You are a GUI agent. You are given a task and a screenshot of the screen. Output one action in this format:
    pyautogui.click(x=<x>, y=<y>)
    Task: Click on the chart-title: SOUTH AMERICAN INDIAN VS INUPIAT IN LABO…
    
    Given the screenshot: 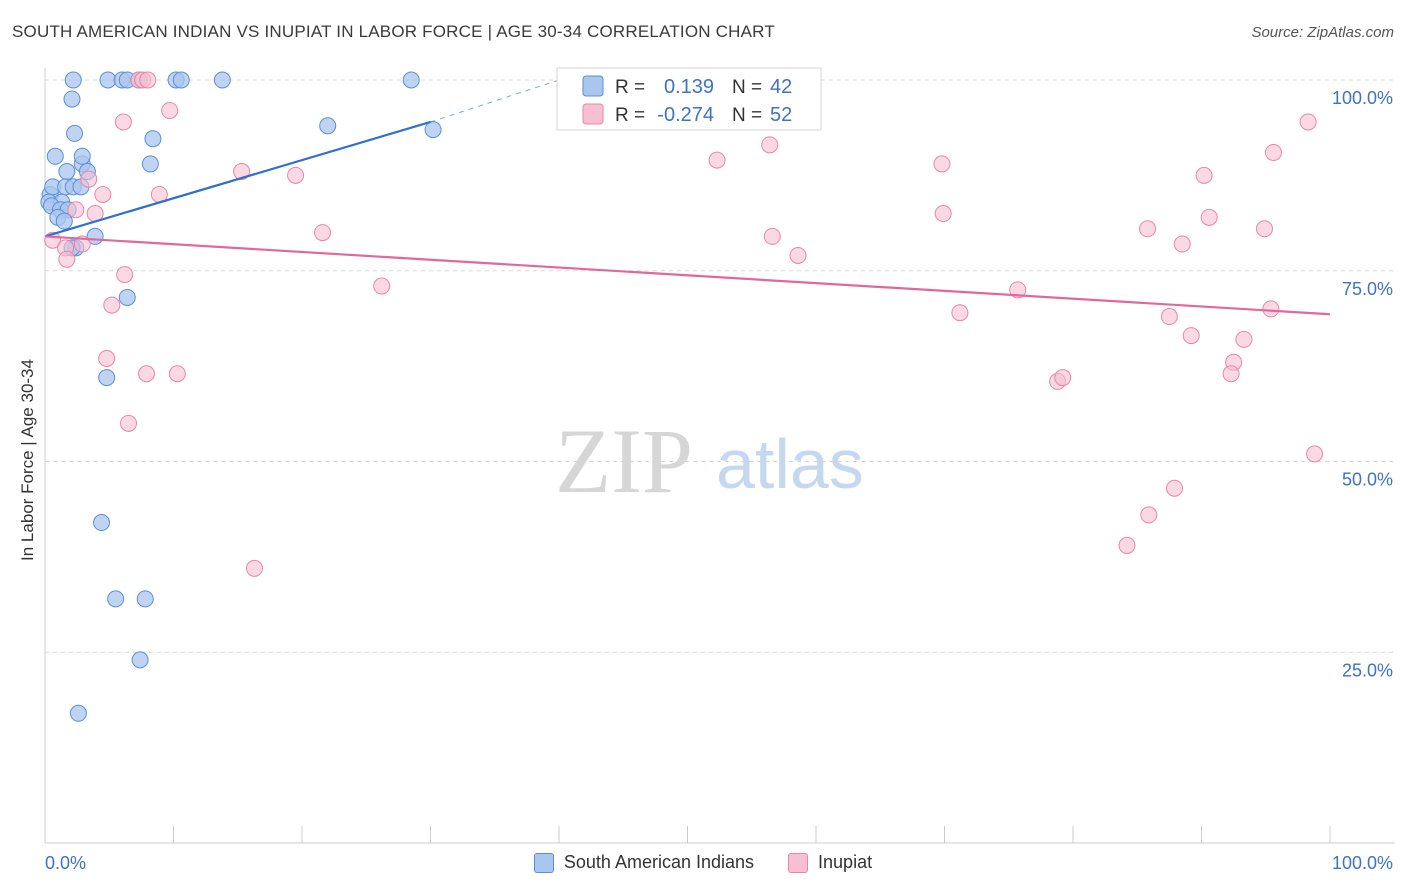 What is the action you would take?
    pyautogui.click(x=393, y=31)
    